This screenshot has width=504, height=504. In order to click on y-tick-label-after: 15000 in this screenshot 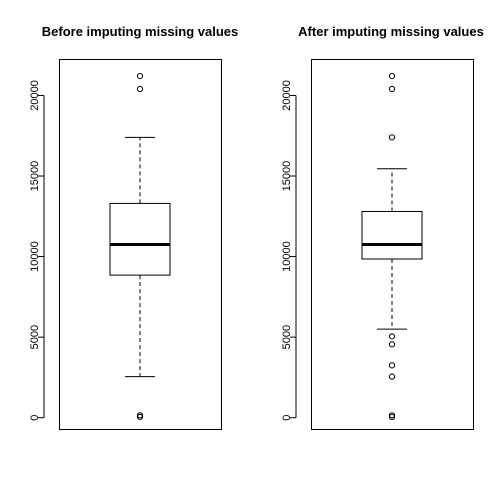, I will do `click(287, 176)`.